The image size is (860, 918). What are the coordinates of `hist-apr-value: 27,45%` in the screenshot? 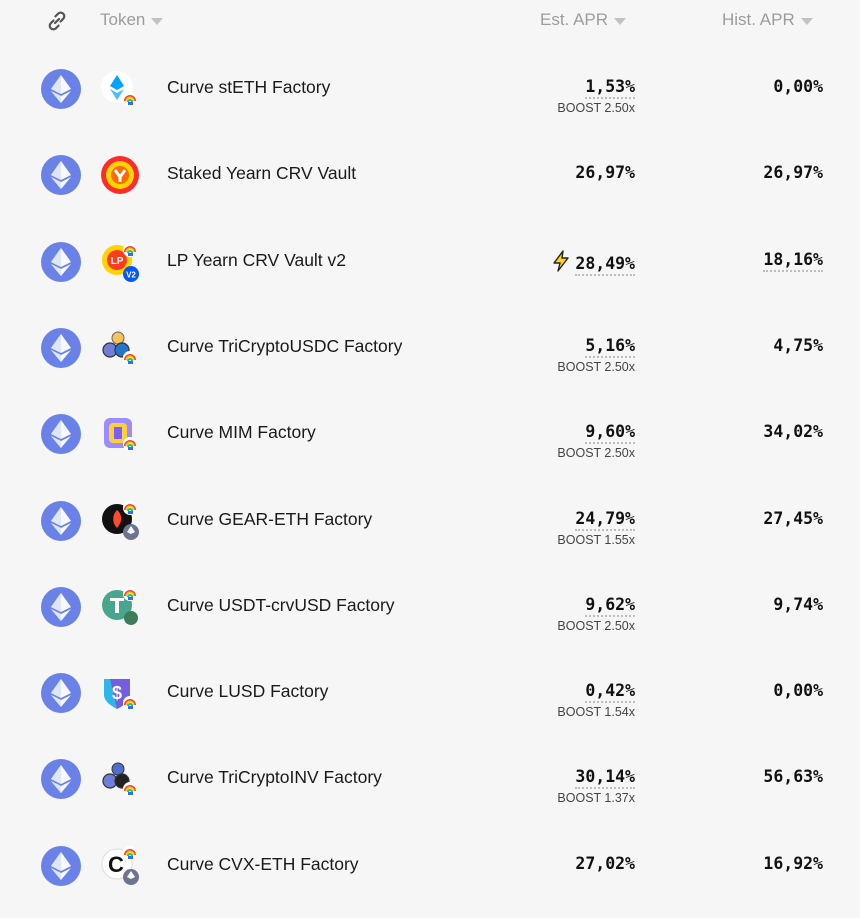 It's located at (793, 518).